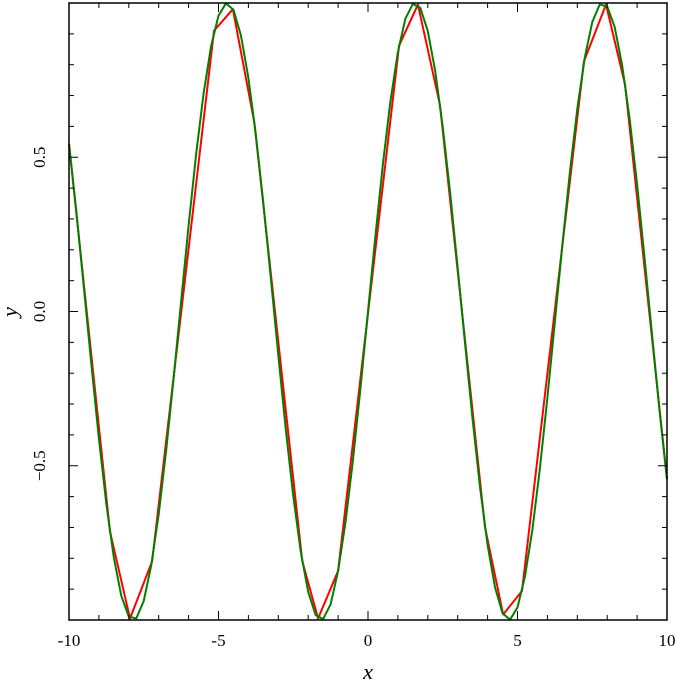 This screenshot has width=677, height=684. Describe the element at coordinates (39, 465) in the screenshot. I see `y-tick-label: −0.5` at that location.